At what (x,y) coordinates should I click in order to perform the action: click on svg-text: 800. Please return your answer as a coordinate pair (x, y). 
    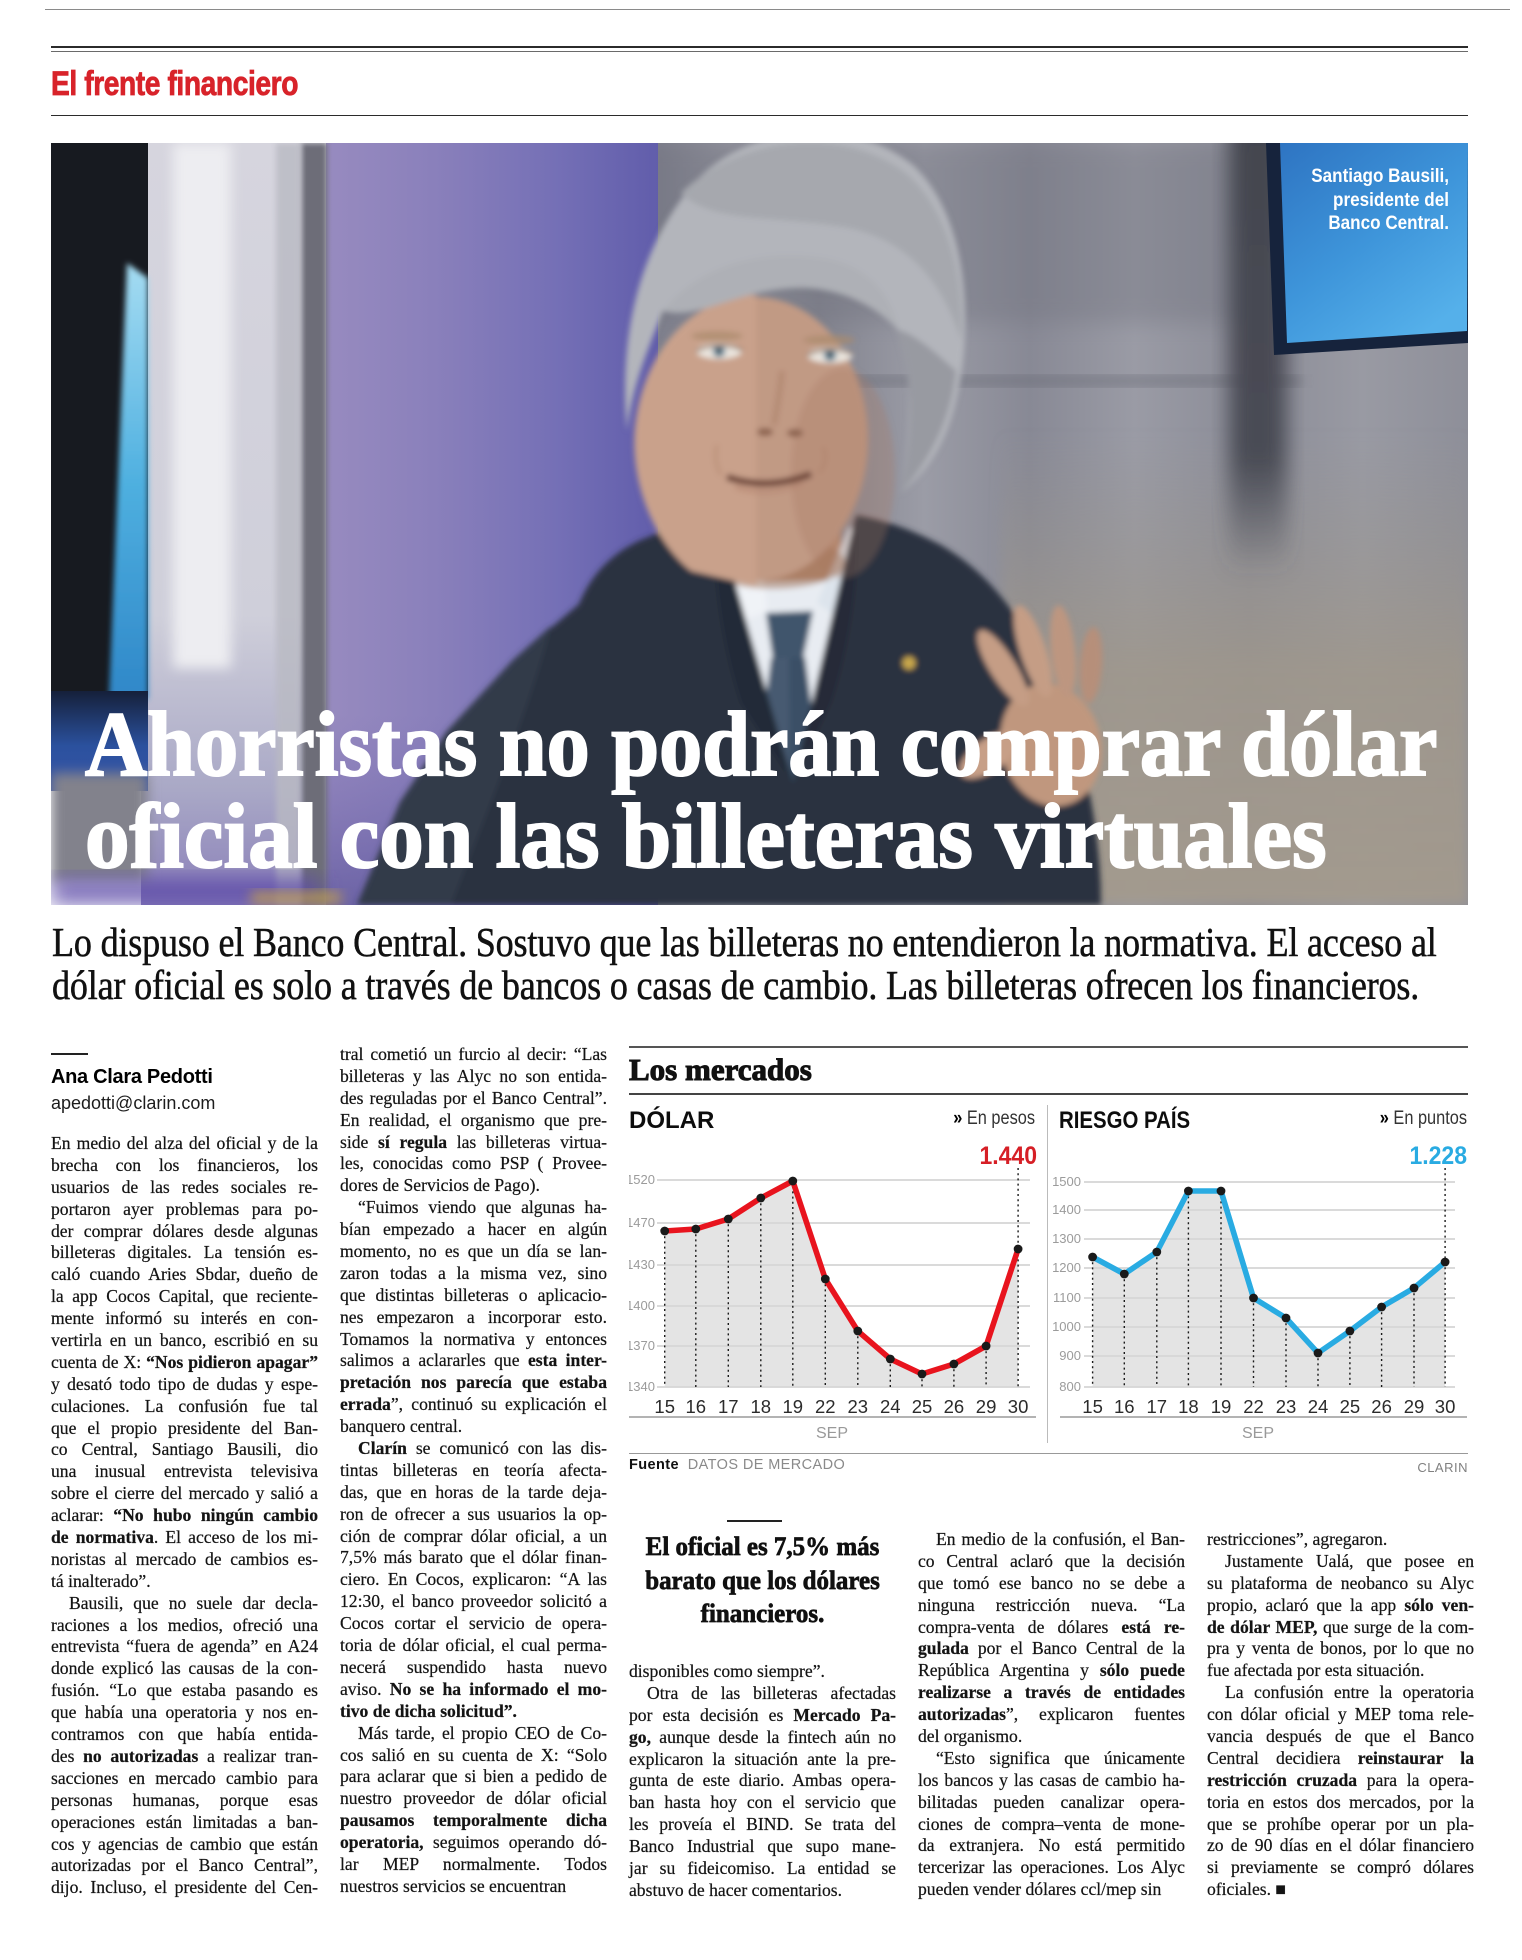
    Looking at the image, I should click on (1070, 1386).